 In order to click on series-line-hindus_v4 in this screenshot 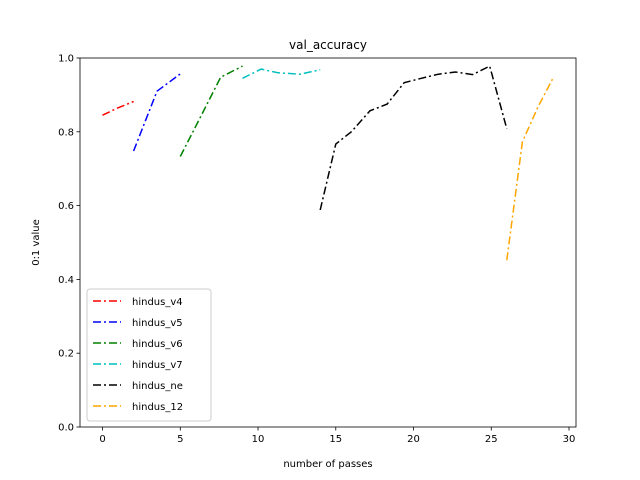, I will do `click(118, 108)`.